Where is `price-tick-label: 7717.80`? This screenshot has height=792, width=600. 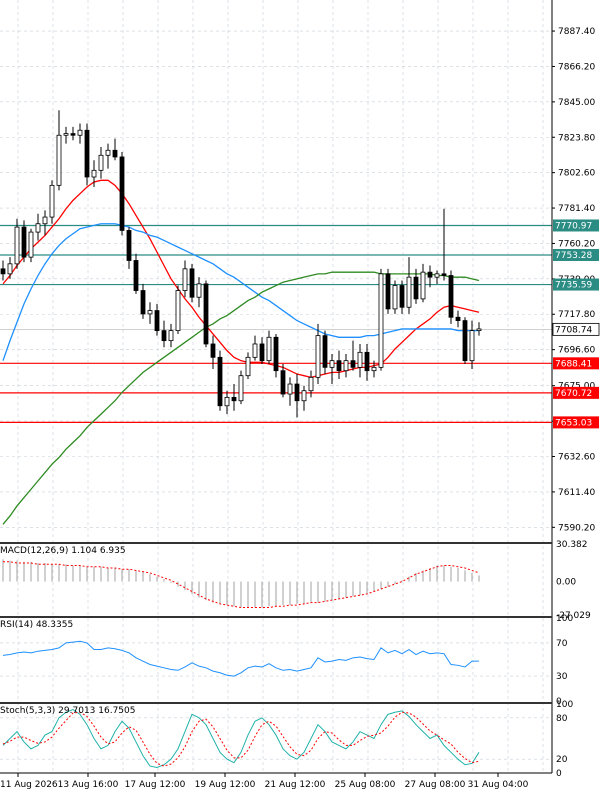 price-tick-label: 7717.80 is located at coordinates (576, 315).